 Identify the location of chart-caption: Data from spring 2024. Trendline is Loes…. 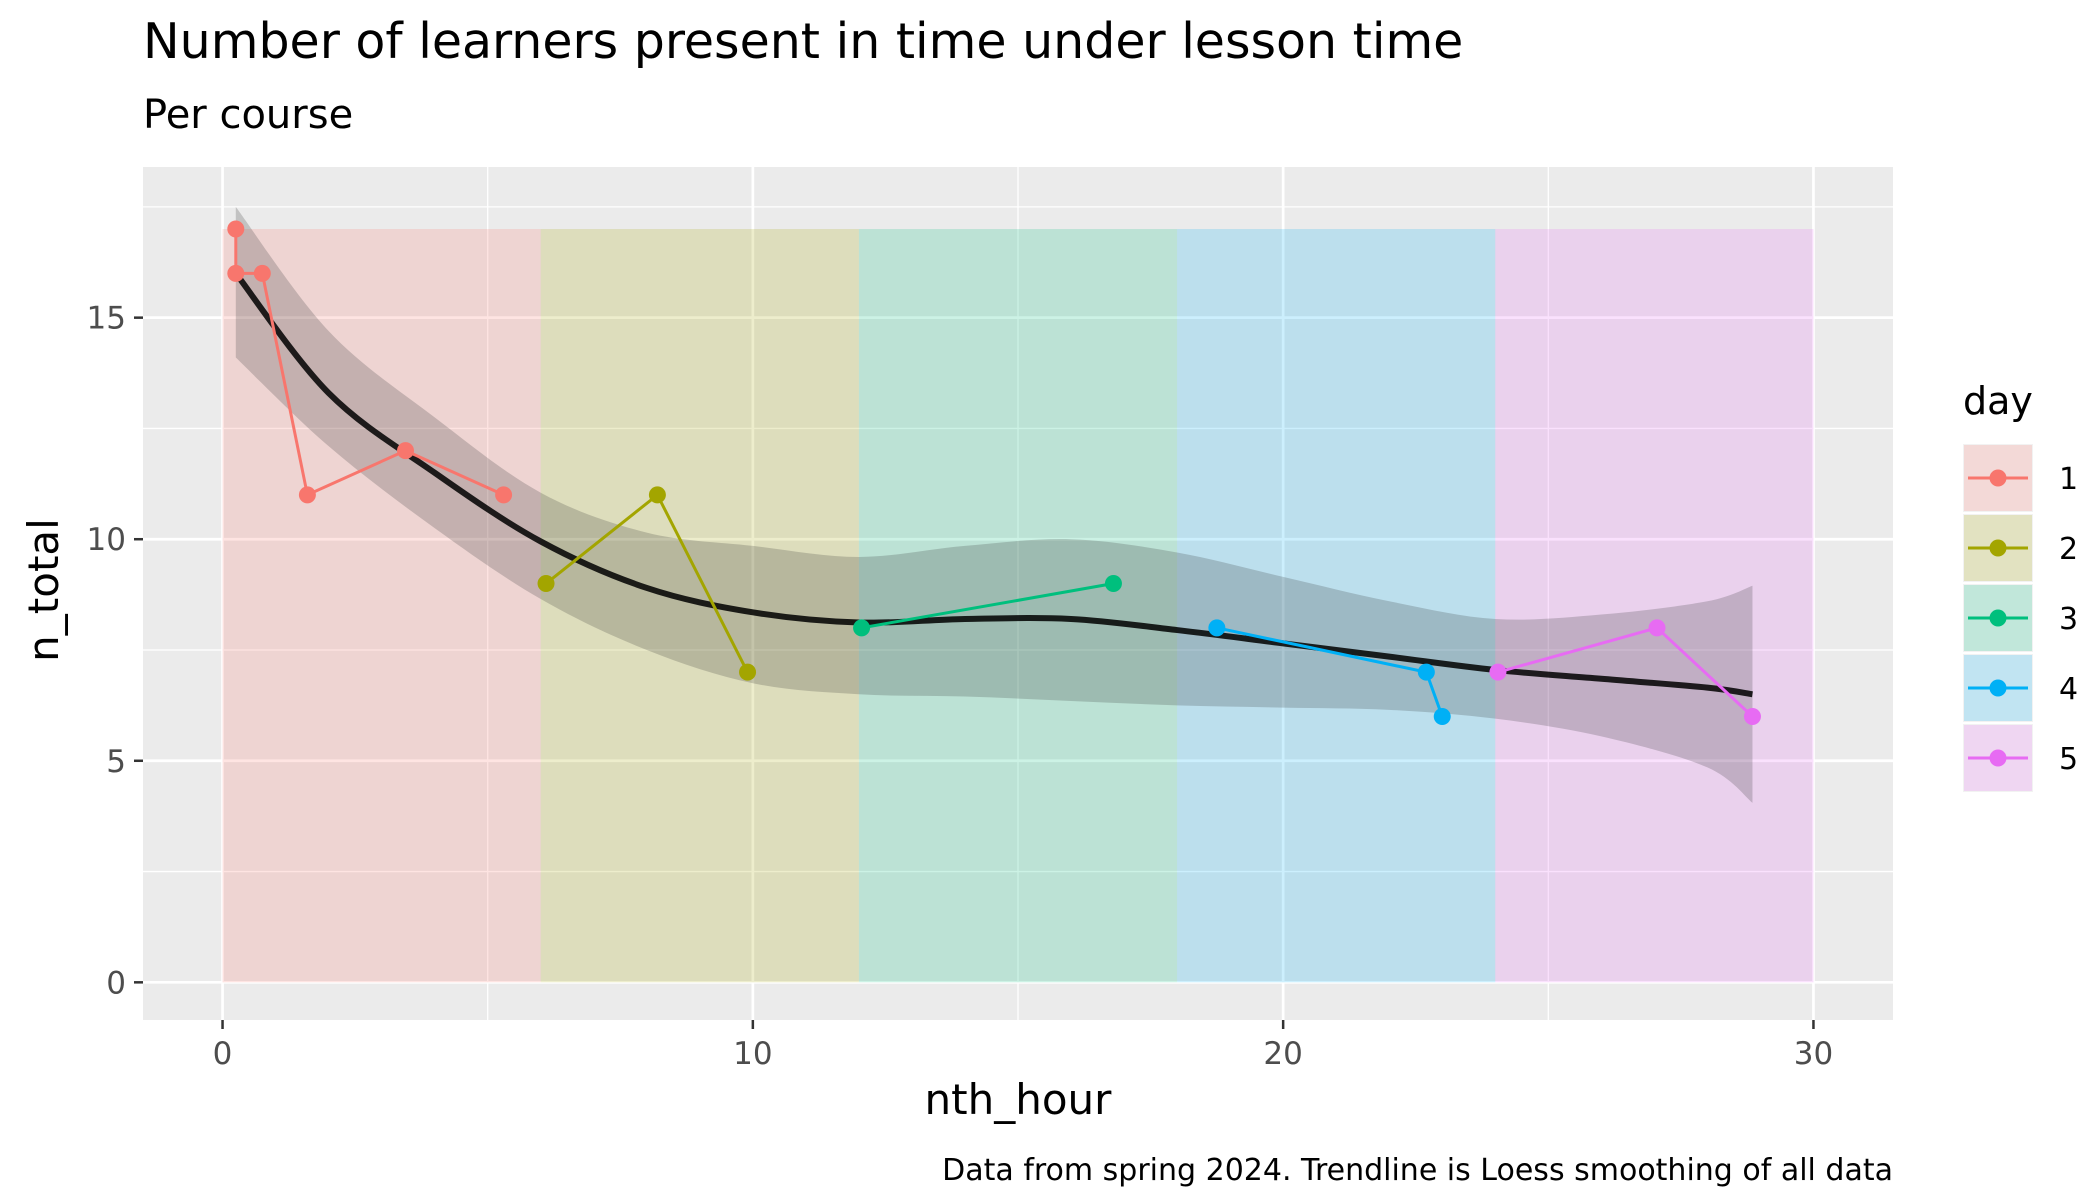
(1417, 1170).